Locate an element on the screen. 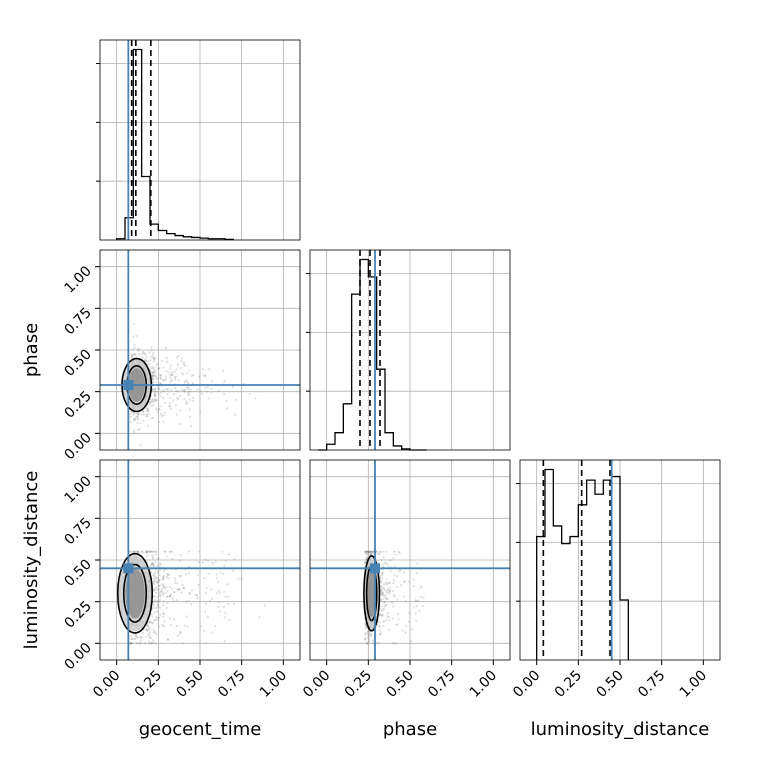  x-tick-label: 0.25 is located at coordinates (358, 684).